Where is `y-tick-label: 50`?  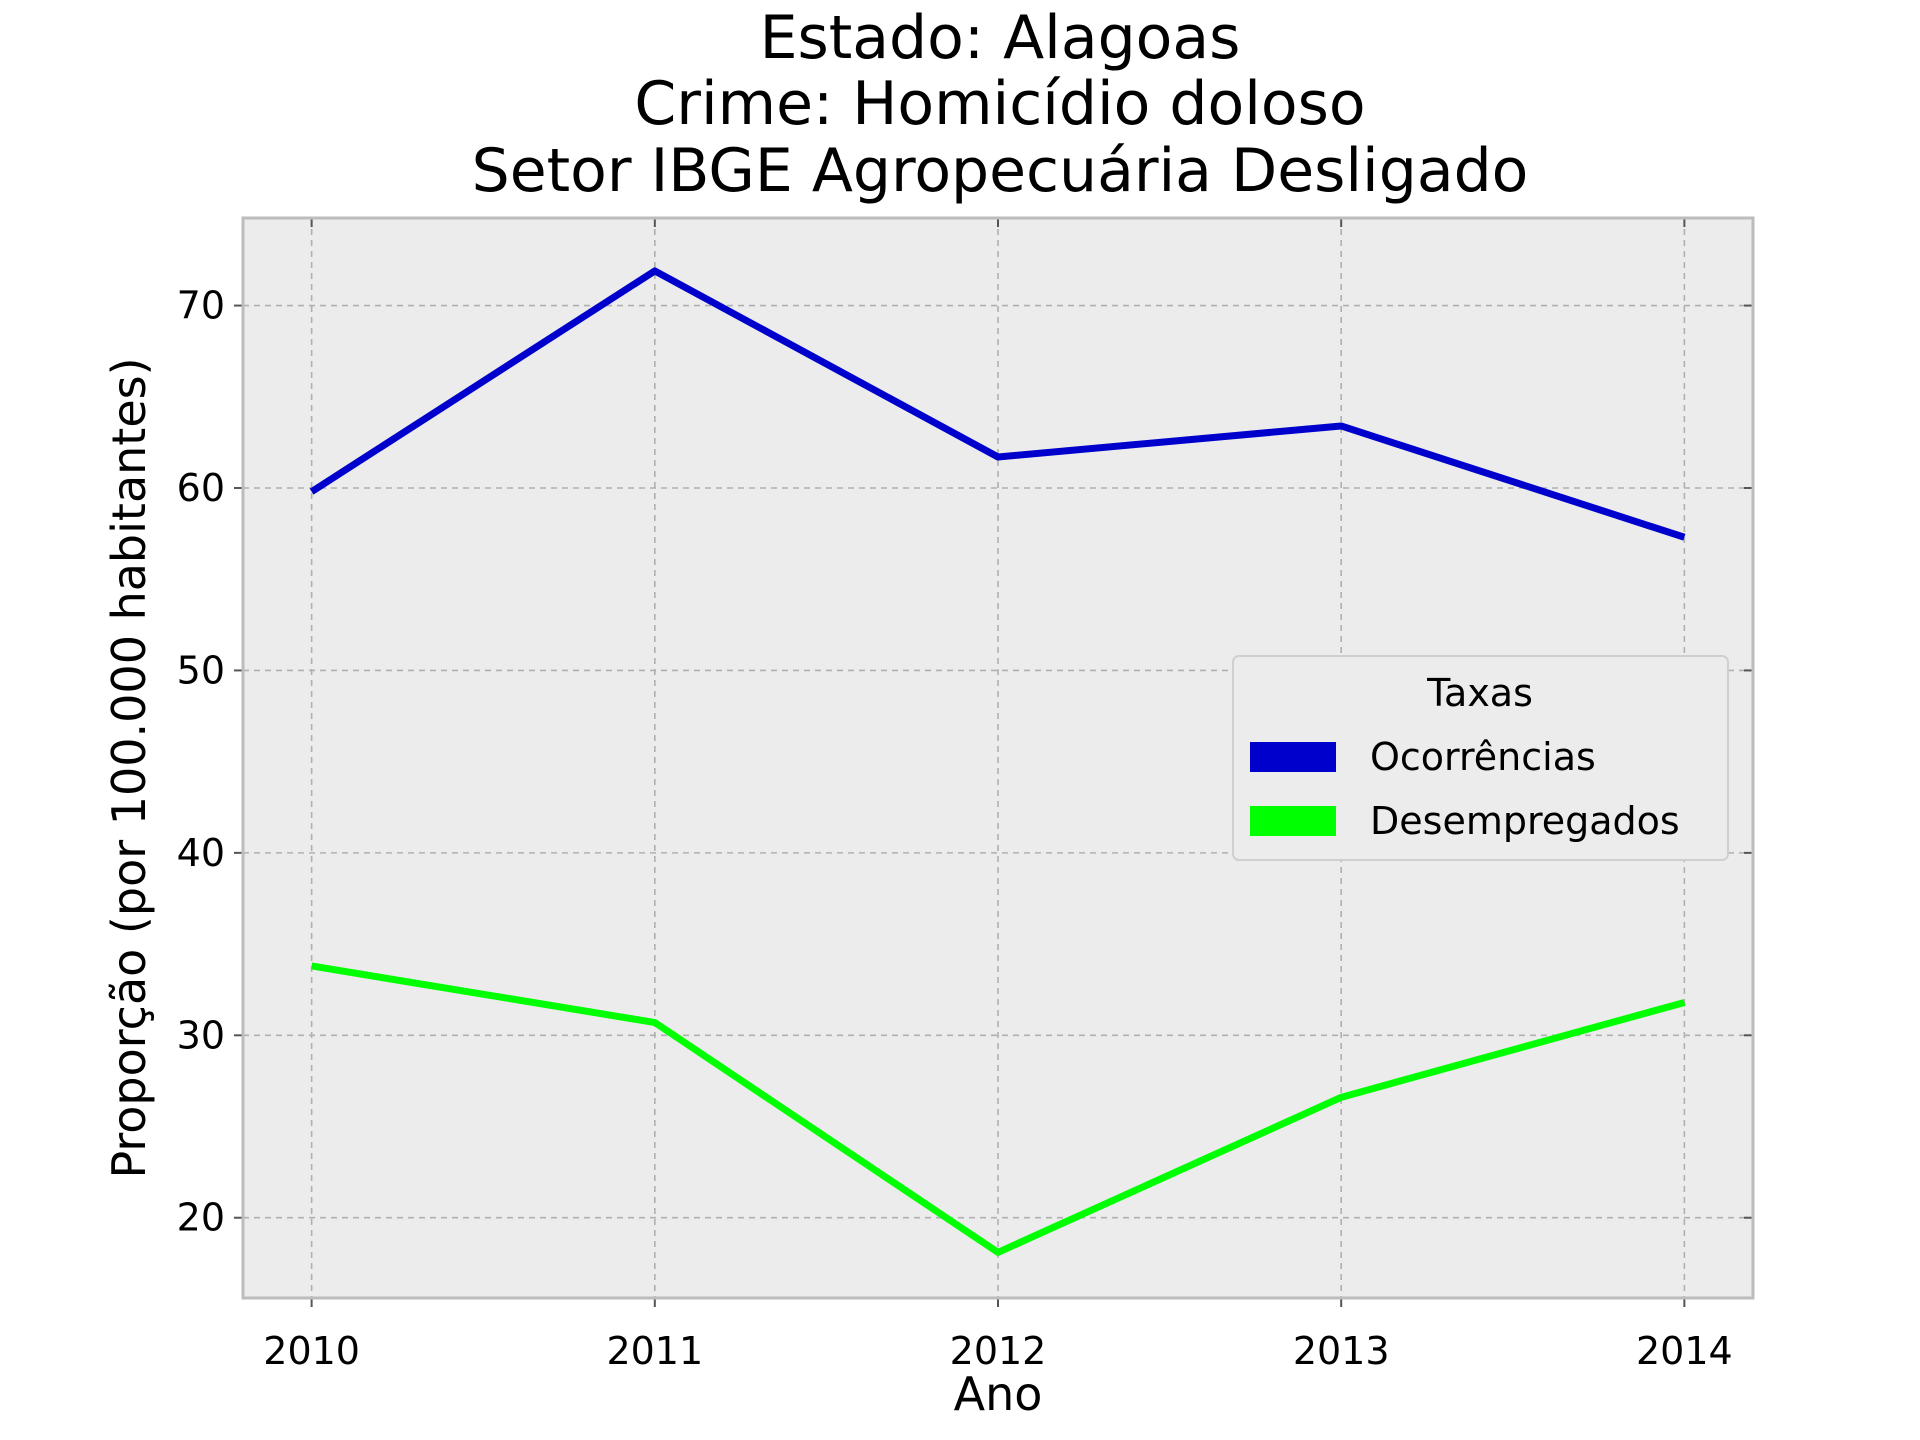 y-tick-label: 50 is located at coordinates (201, 670).